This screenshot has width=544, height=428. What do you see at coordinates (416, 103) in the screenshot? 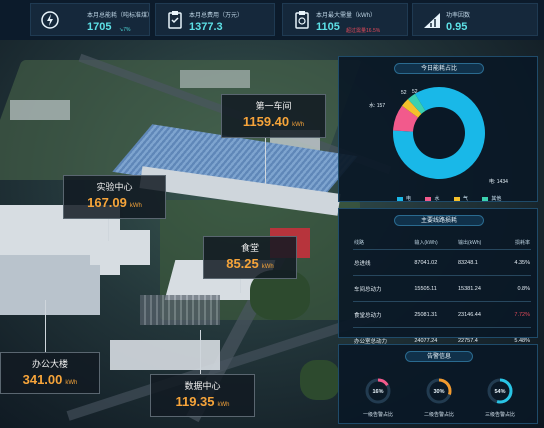
I see `donut-slice-其他` at bounding box center [416, 103].